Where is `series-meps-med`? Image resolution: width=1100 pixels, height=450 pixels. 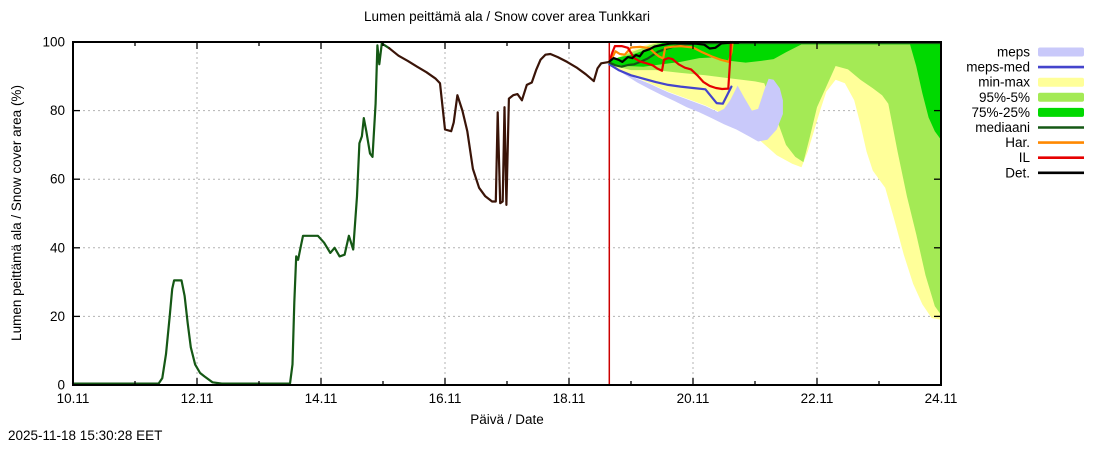
series-meps-med is located at coordinates (670, 84).